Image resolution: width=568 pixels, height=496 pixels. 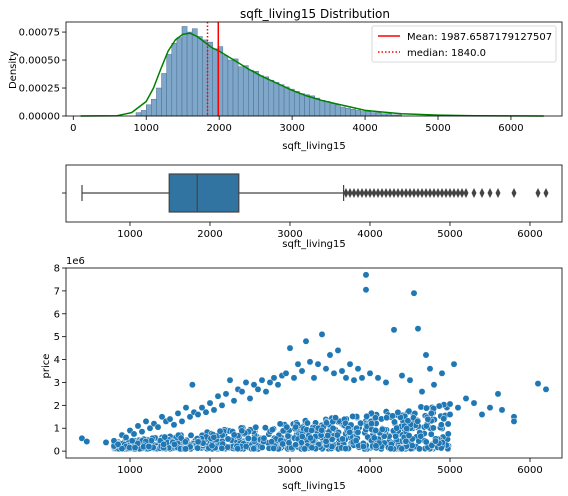 What do you see at coordinates (314, 146) in the screenshot?
I see `histogram-xlabel: sqft_living15` at bounding box center [314, 146].